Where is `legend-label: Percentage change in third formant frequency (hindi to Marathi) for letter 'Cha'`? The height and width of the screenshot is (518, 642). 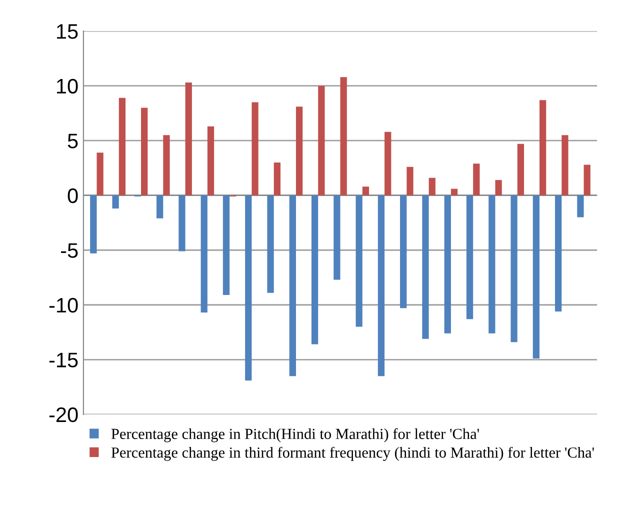
legend-label: Percentage change in third formant frequency (hindi to Marathi) for letter 'Cha' is located at coordinates (352, 453).